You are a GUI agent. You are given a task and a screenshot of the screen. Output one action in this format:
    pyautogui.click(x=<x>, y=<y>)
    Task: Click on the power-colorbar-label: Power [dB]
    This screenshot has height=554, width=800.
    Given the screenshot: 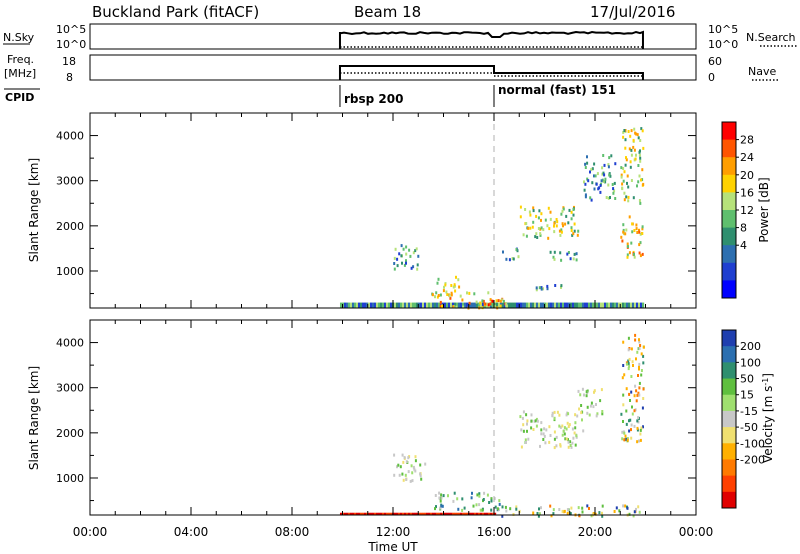 What is the action you would take?
    pyautogui.click(x=764, y=209)
    